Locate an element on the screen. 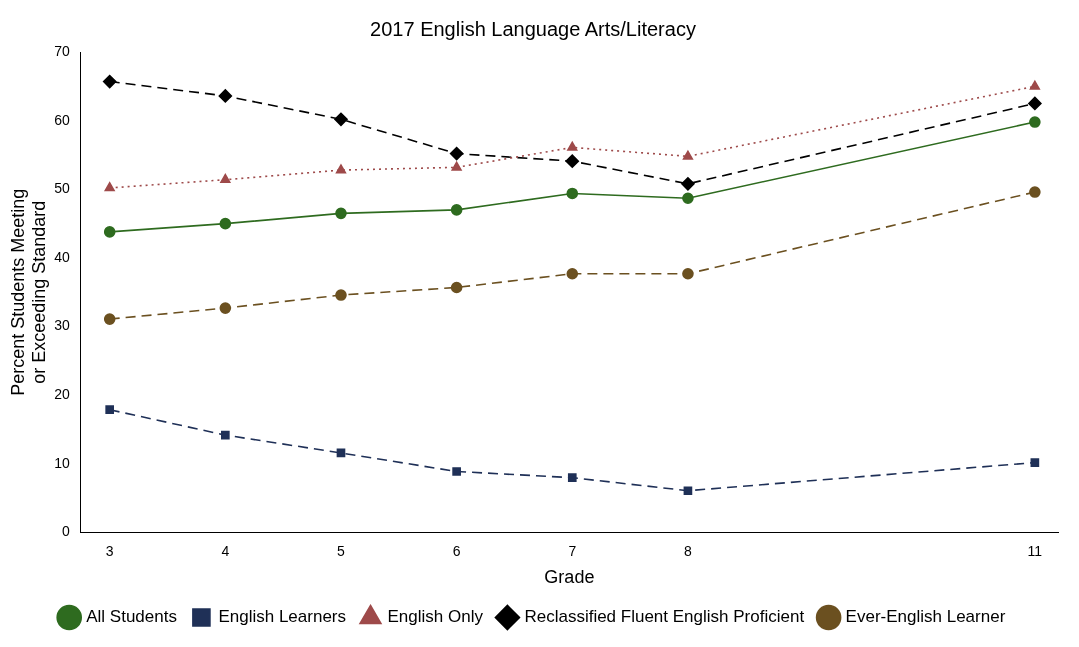 Image resolution: width=1079 pixels, height=647 pixels. legend-label: Reclassified Fluent English Proficient is located at coordinates (664, 617).